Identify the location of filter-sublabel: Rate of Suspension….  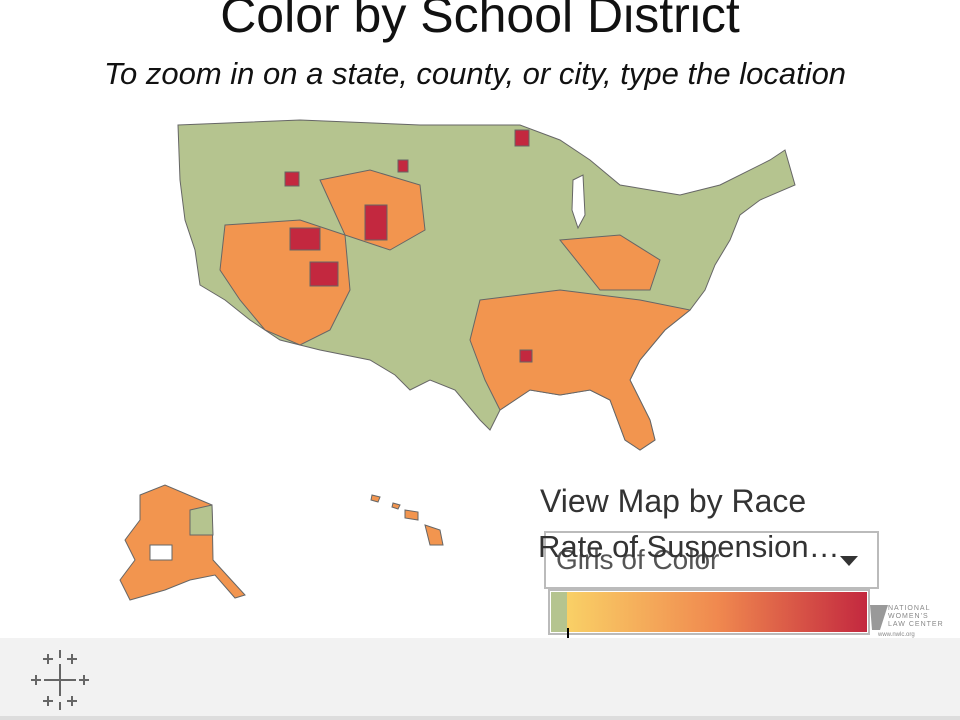
(689, 546).